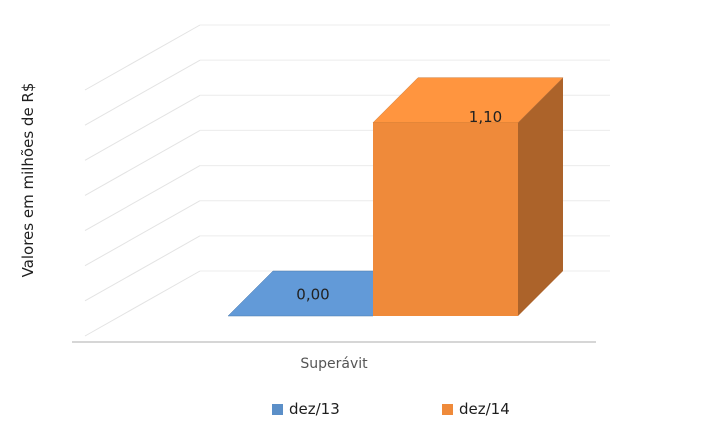 The height and width of the screenshot is (424, 707). Describe the element at coordinates (277, 409) in the screenshot. I see `legend-swatch-dez13` at that location.